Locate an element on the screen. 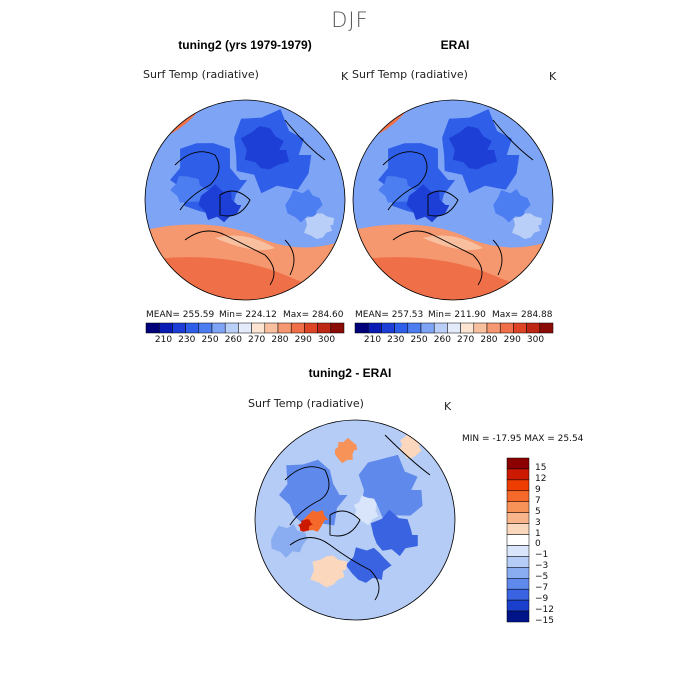 The height and width of the screenshot is (700, 700). colorbar-tick-label: −5 is located at coordinates (542, 577).